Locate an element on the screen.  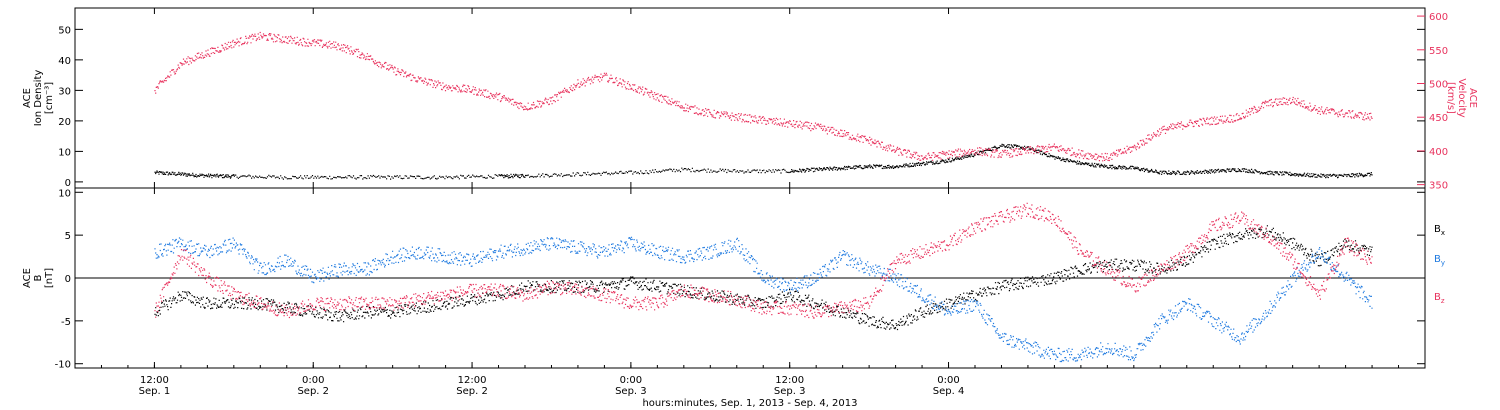
density-series is located at coordinates (763, 161).